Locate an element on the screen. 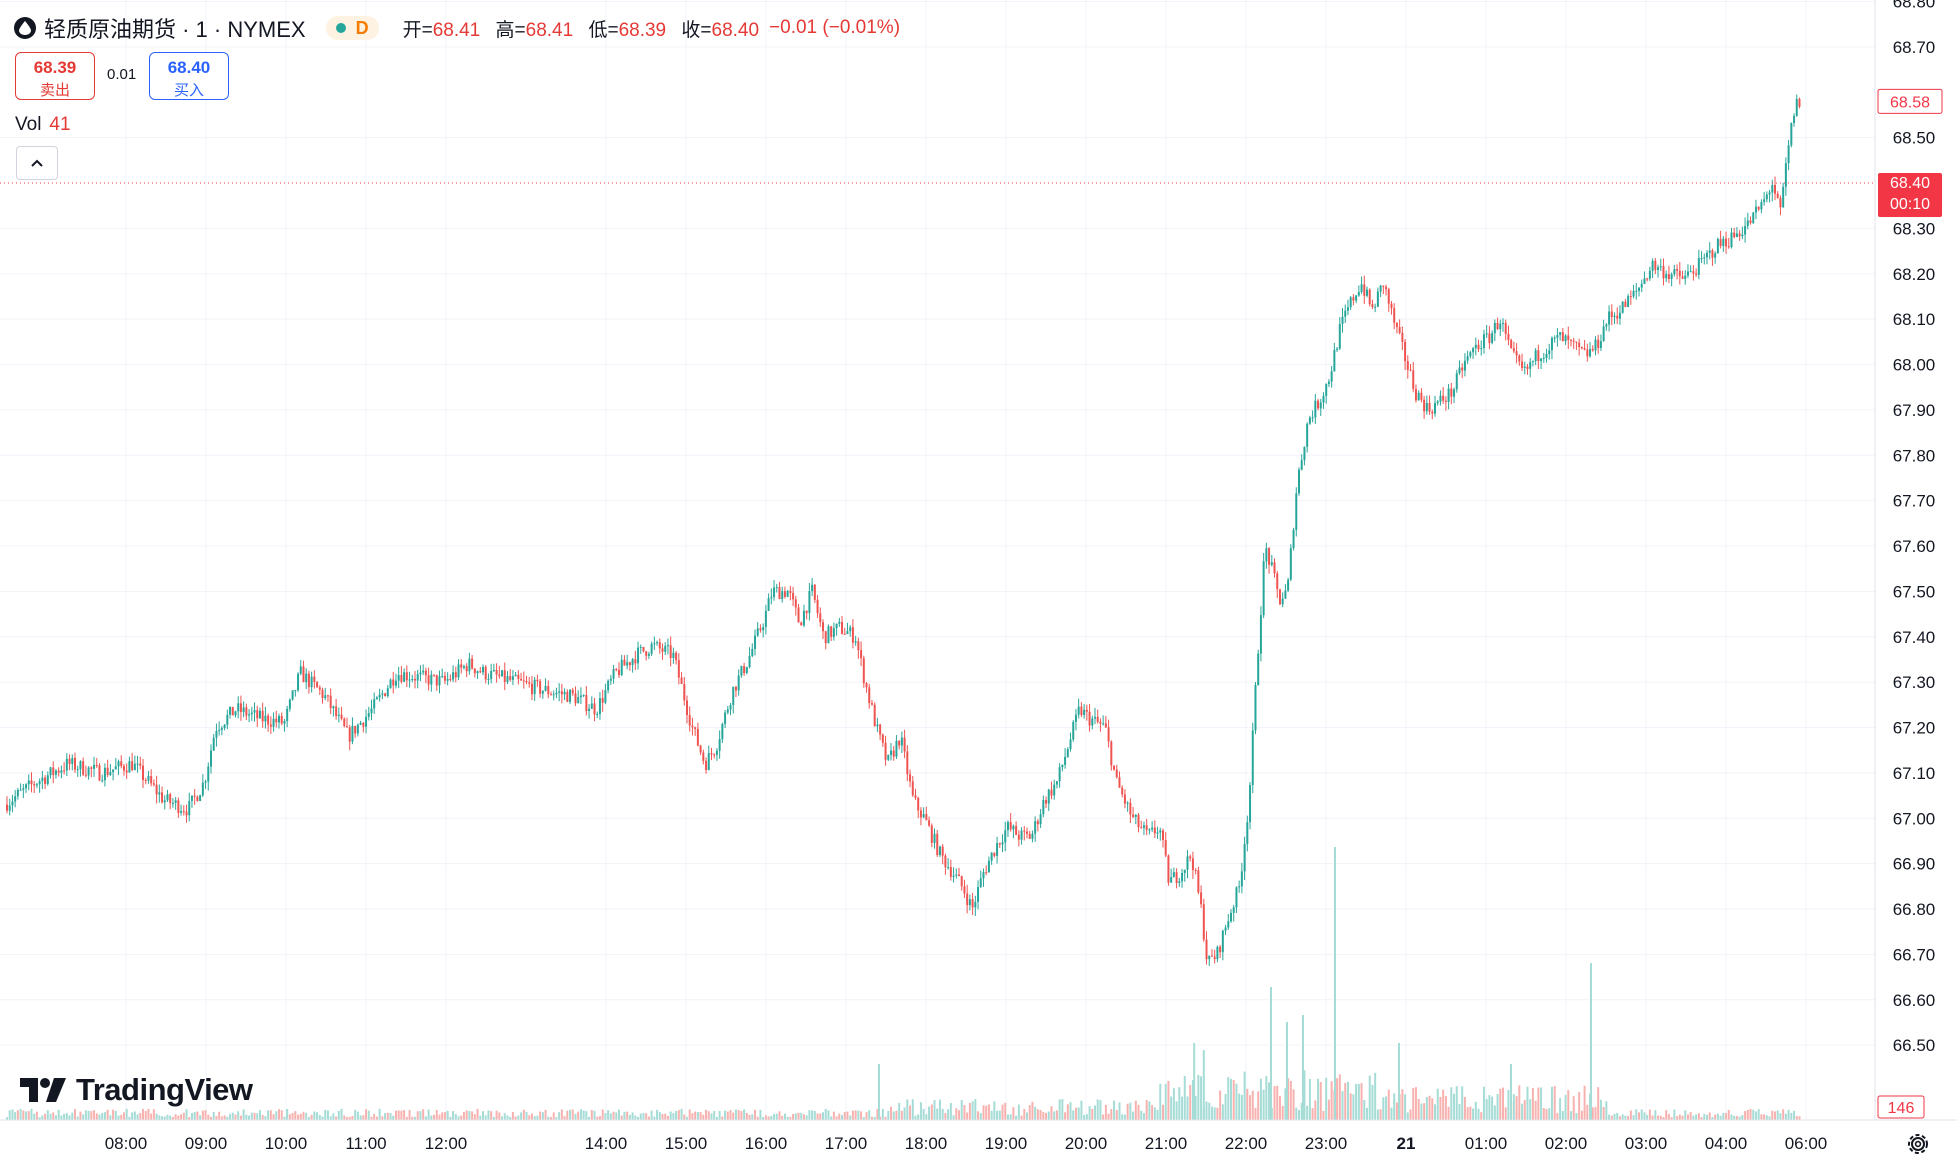  volume-legend: Vol 41 is located at coordinates (43, 125).